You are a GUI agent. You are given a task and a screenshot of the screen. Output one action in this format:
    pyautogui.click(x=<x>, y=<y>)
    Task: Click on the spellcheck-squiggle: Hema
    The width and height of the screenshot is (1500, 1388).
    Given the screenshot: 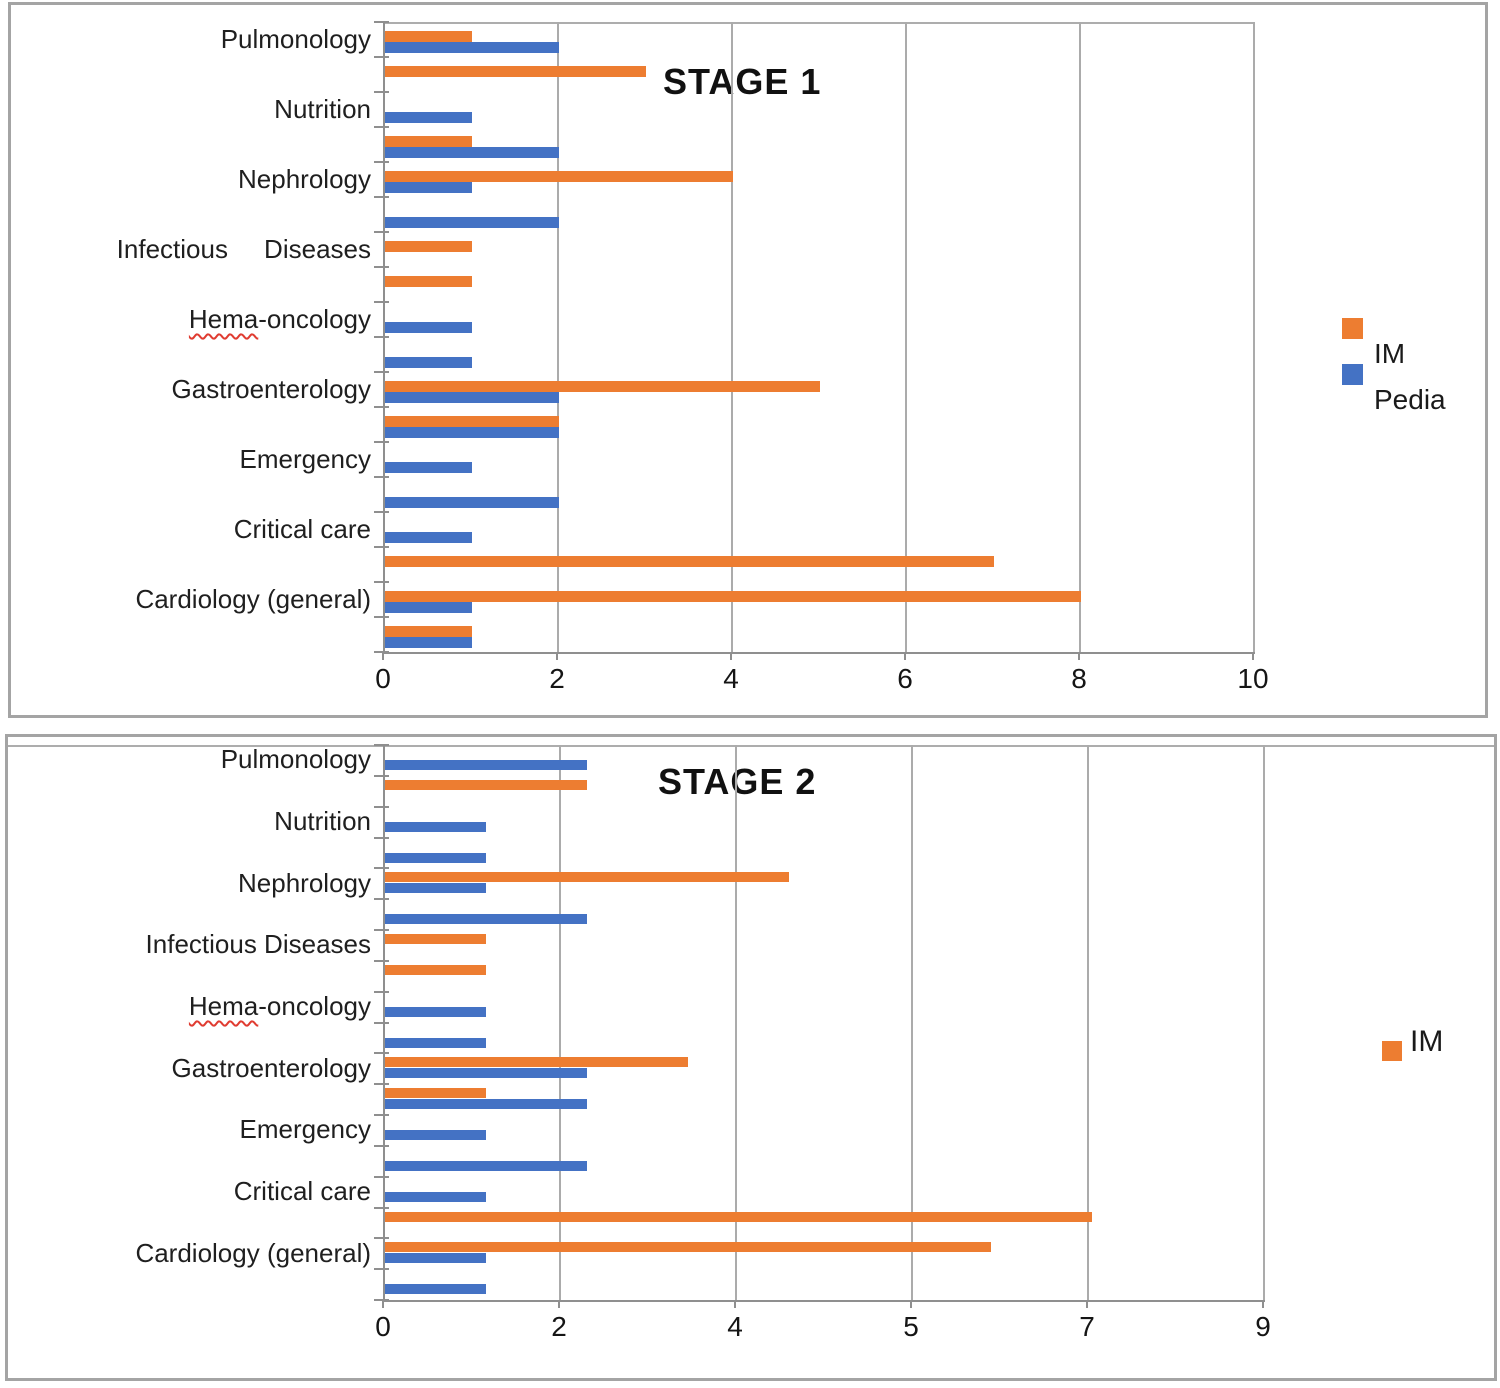 What is the action you would take?
    pyautogui.click(x=223, y=1006)
    